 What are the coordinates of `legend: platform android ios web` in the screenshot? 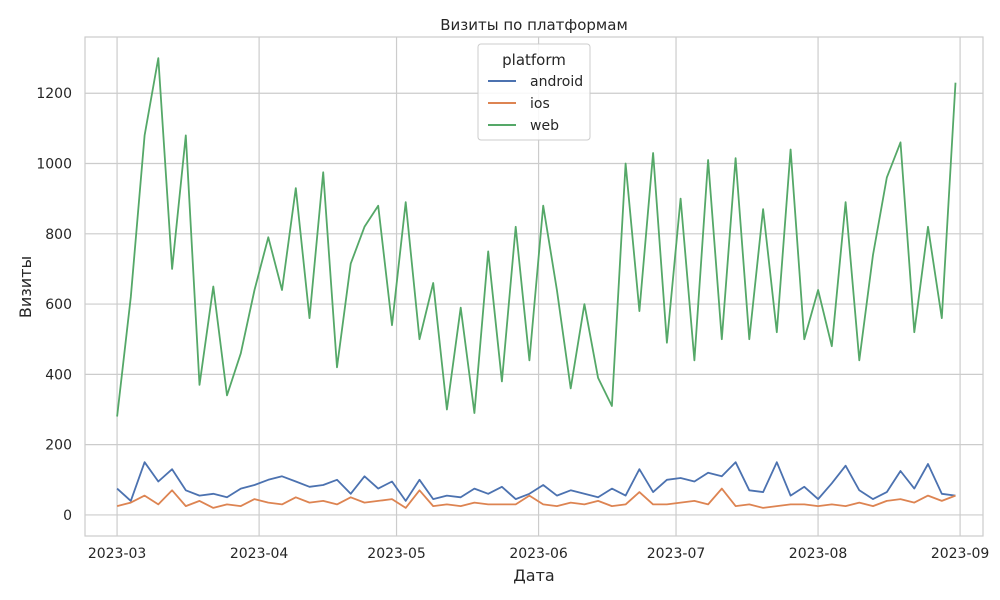 It's located at (534, 92).